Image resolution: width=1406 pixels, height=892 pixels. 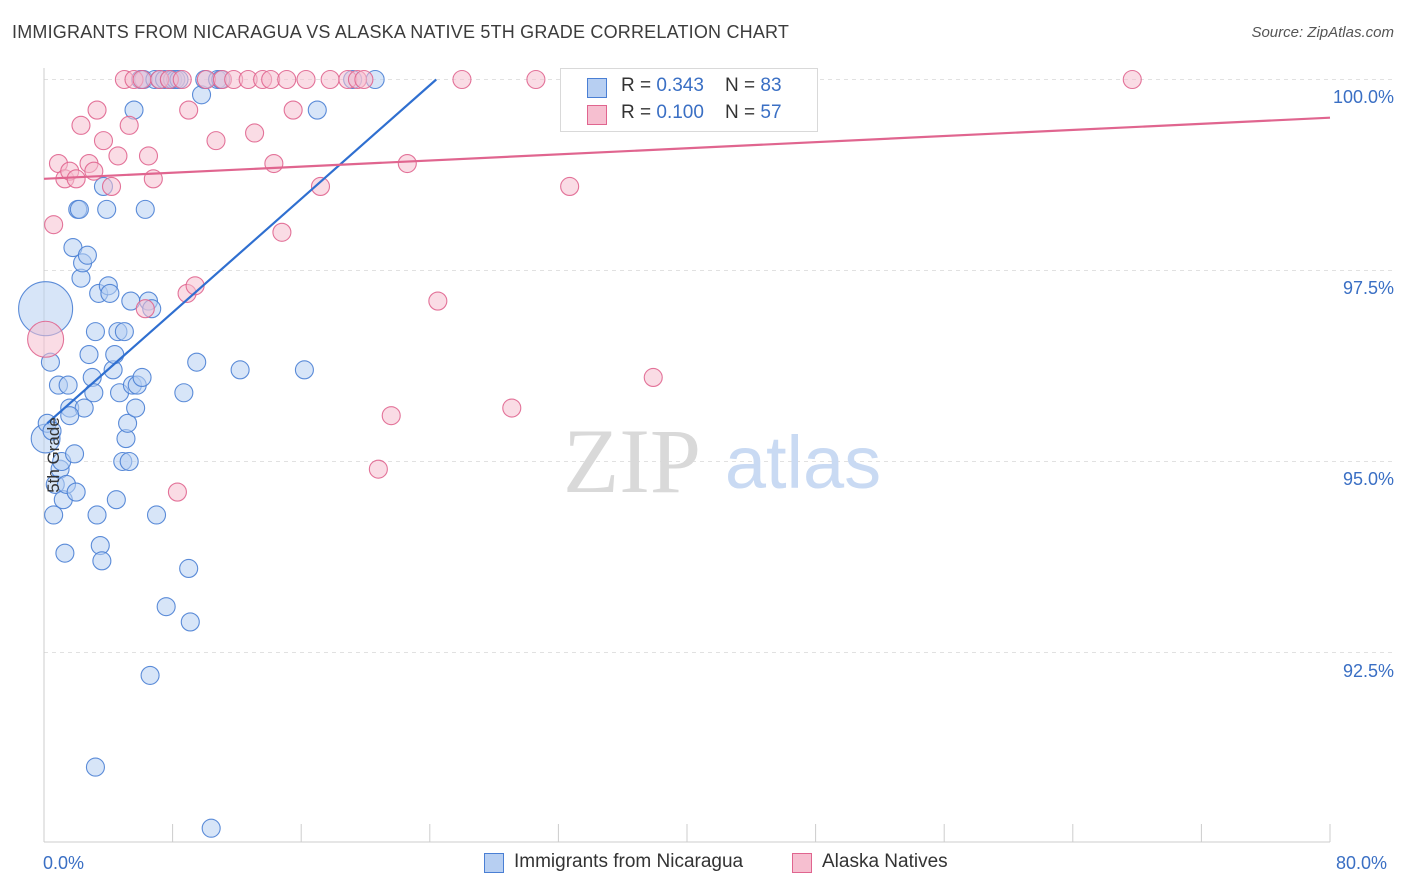 I want to click on y-tick-100: 100.0%, so click(x=1363, y=97).